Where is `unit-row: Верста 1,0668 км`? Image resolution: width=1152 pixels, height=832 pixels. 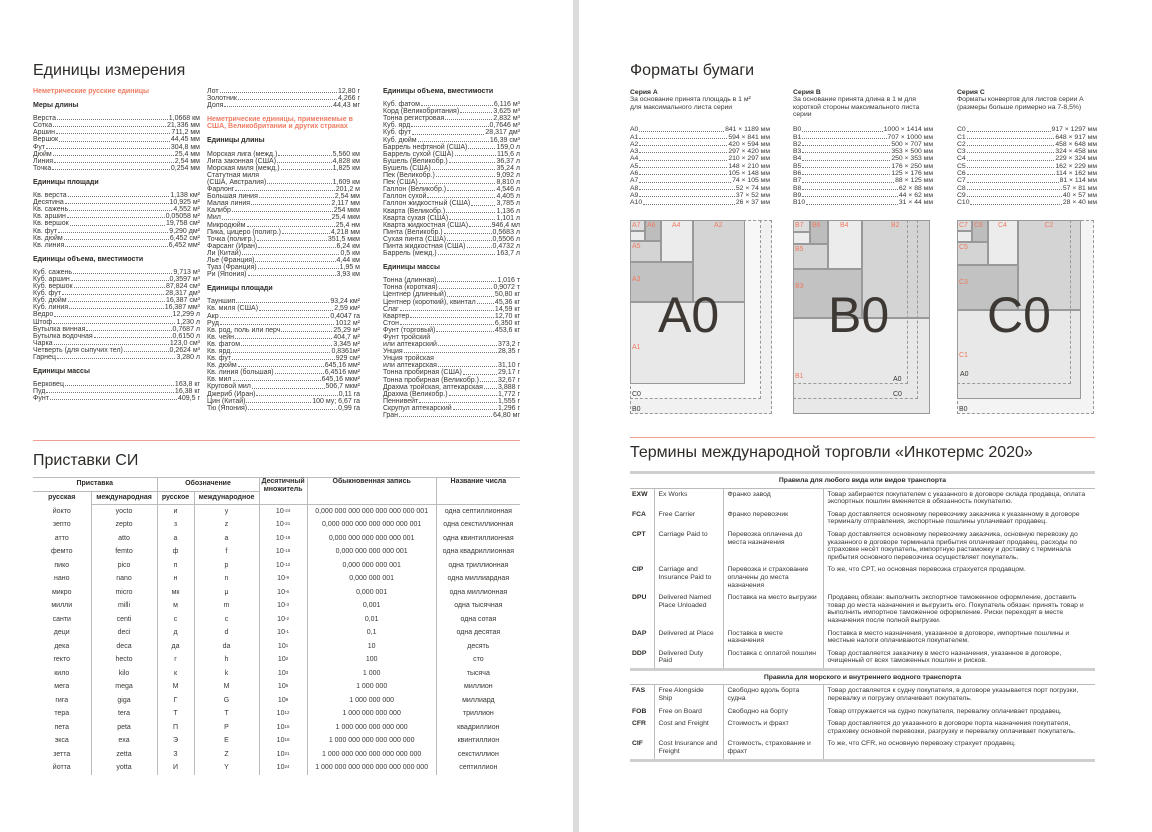 unit-row: Верста 1,0668 км is located at coordinates (116, 118).